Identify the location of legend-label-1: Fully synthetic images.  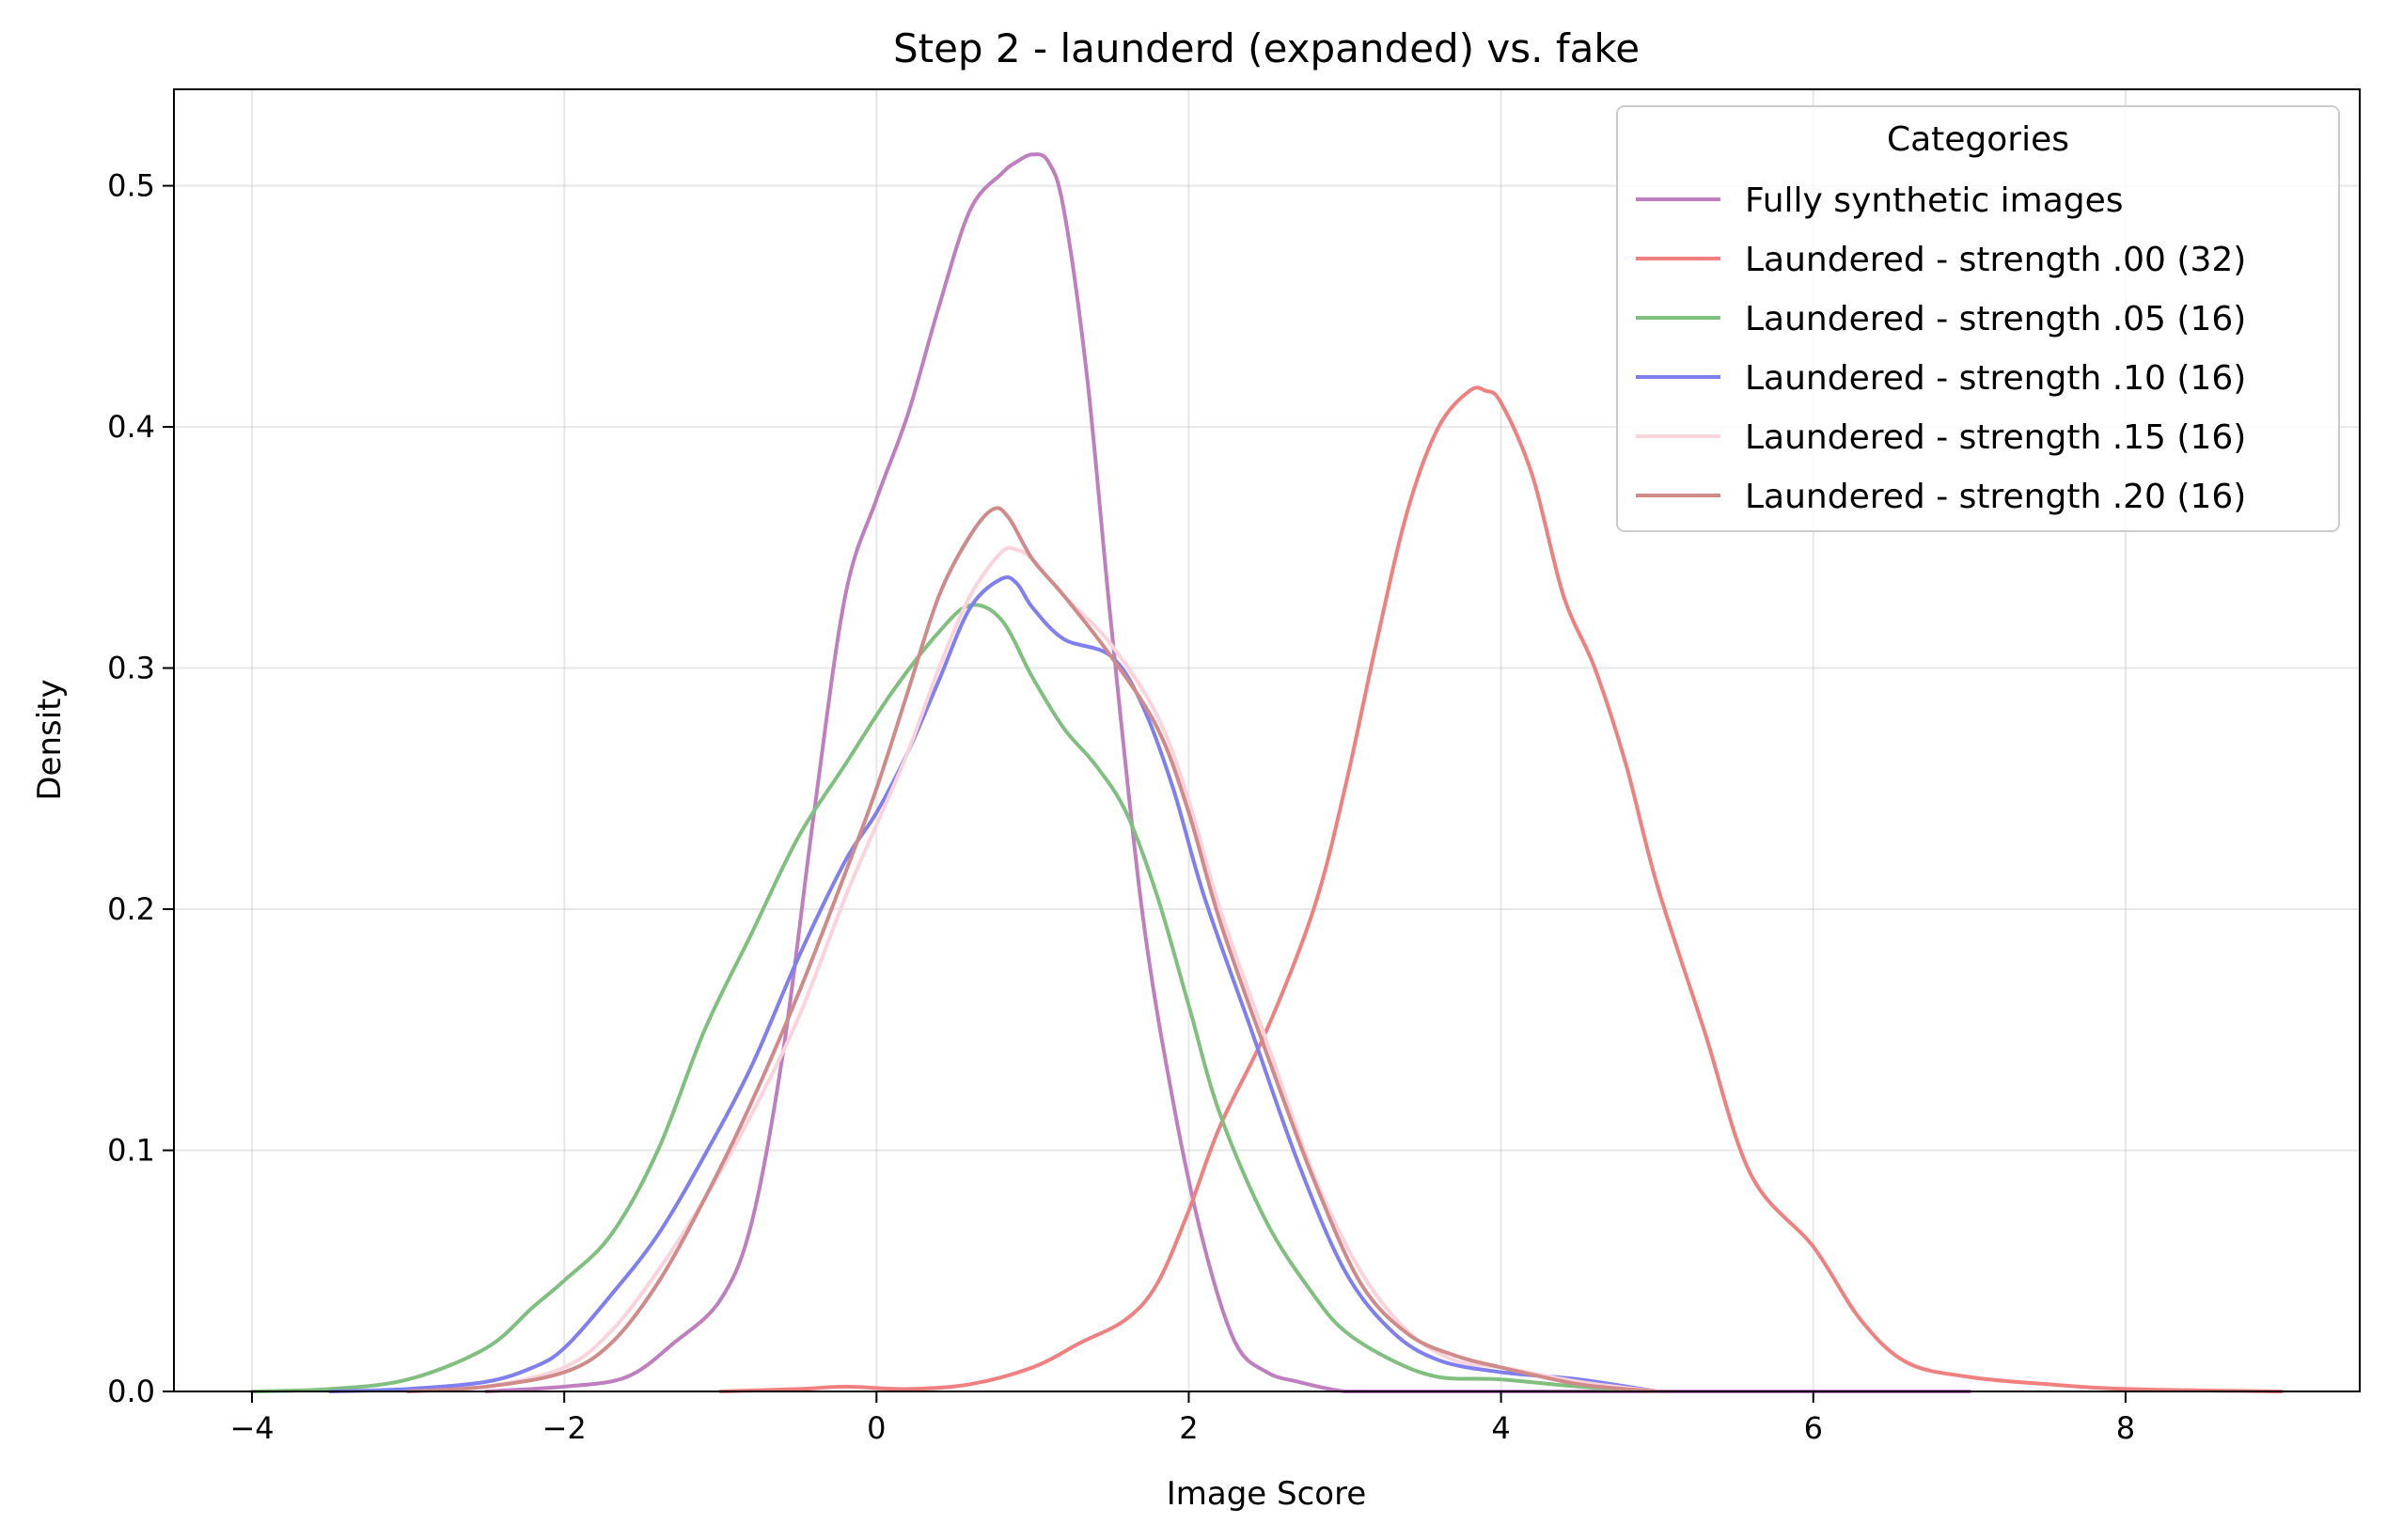
(1934, 201).